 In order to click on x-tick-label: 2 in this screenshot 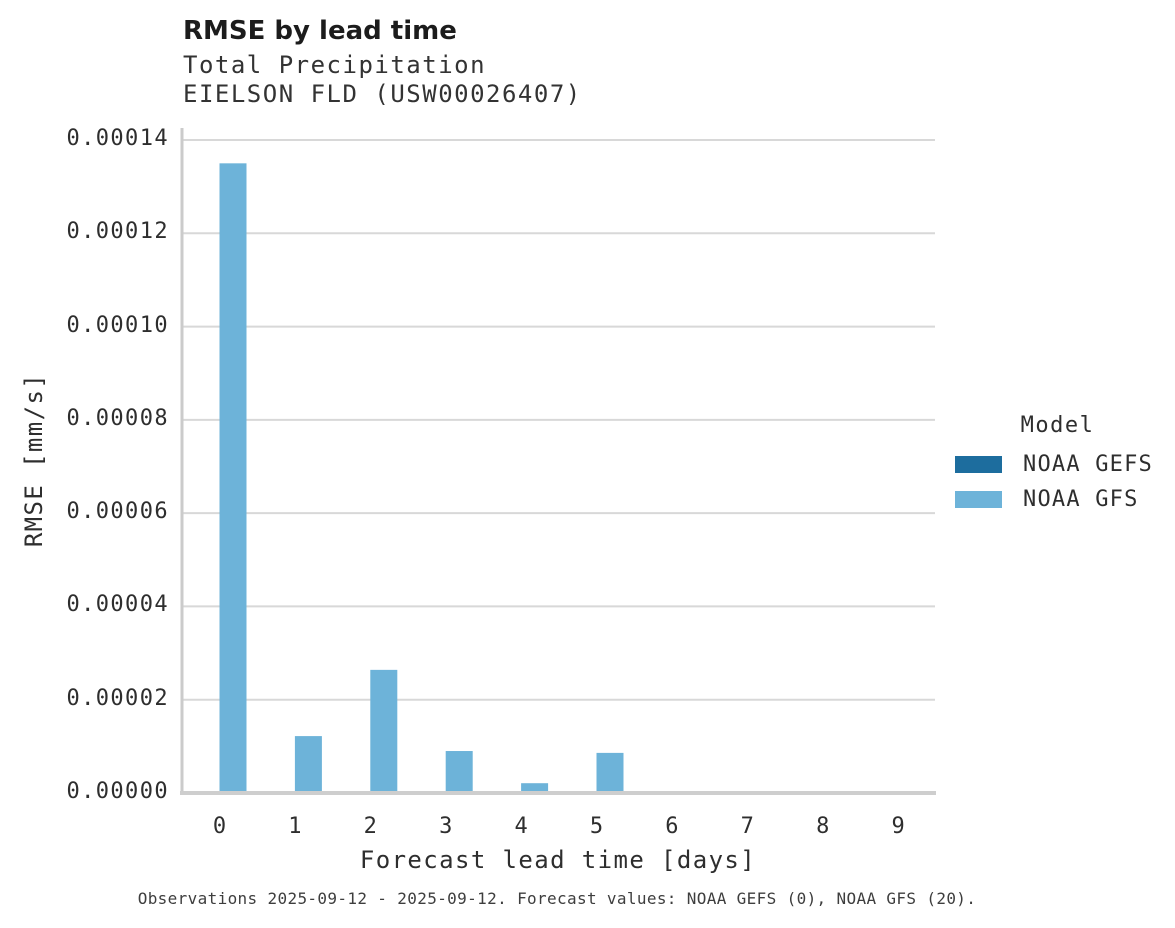, I will do `click(370, 826)`.